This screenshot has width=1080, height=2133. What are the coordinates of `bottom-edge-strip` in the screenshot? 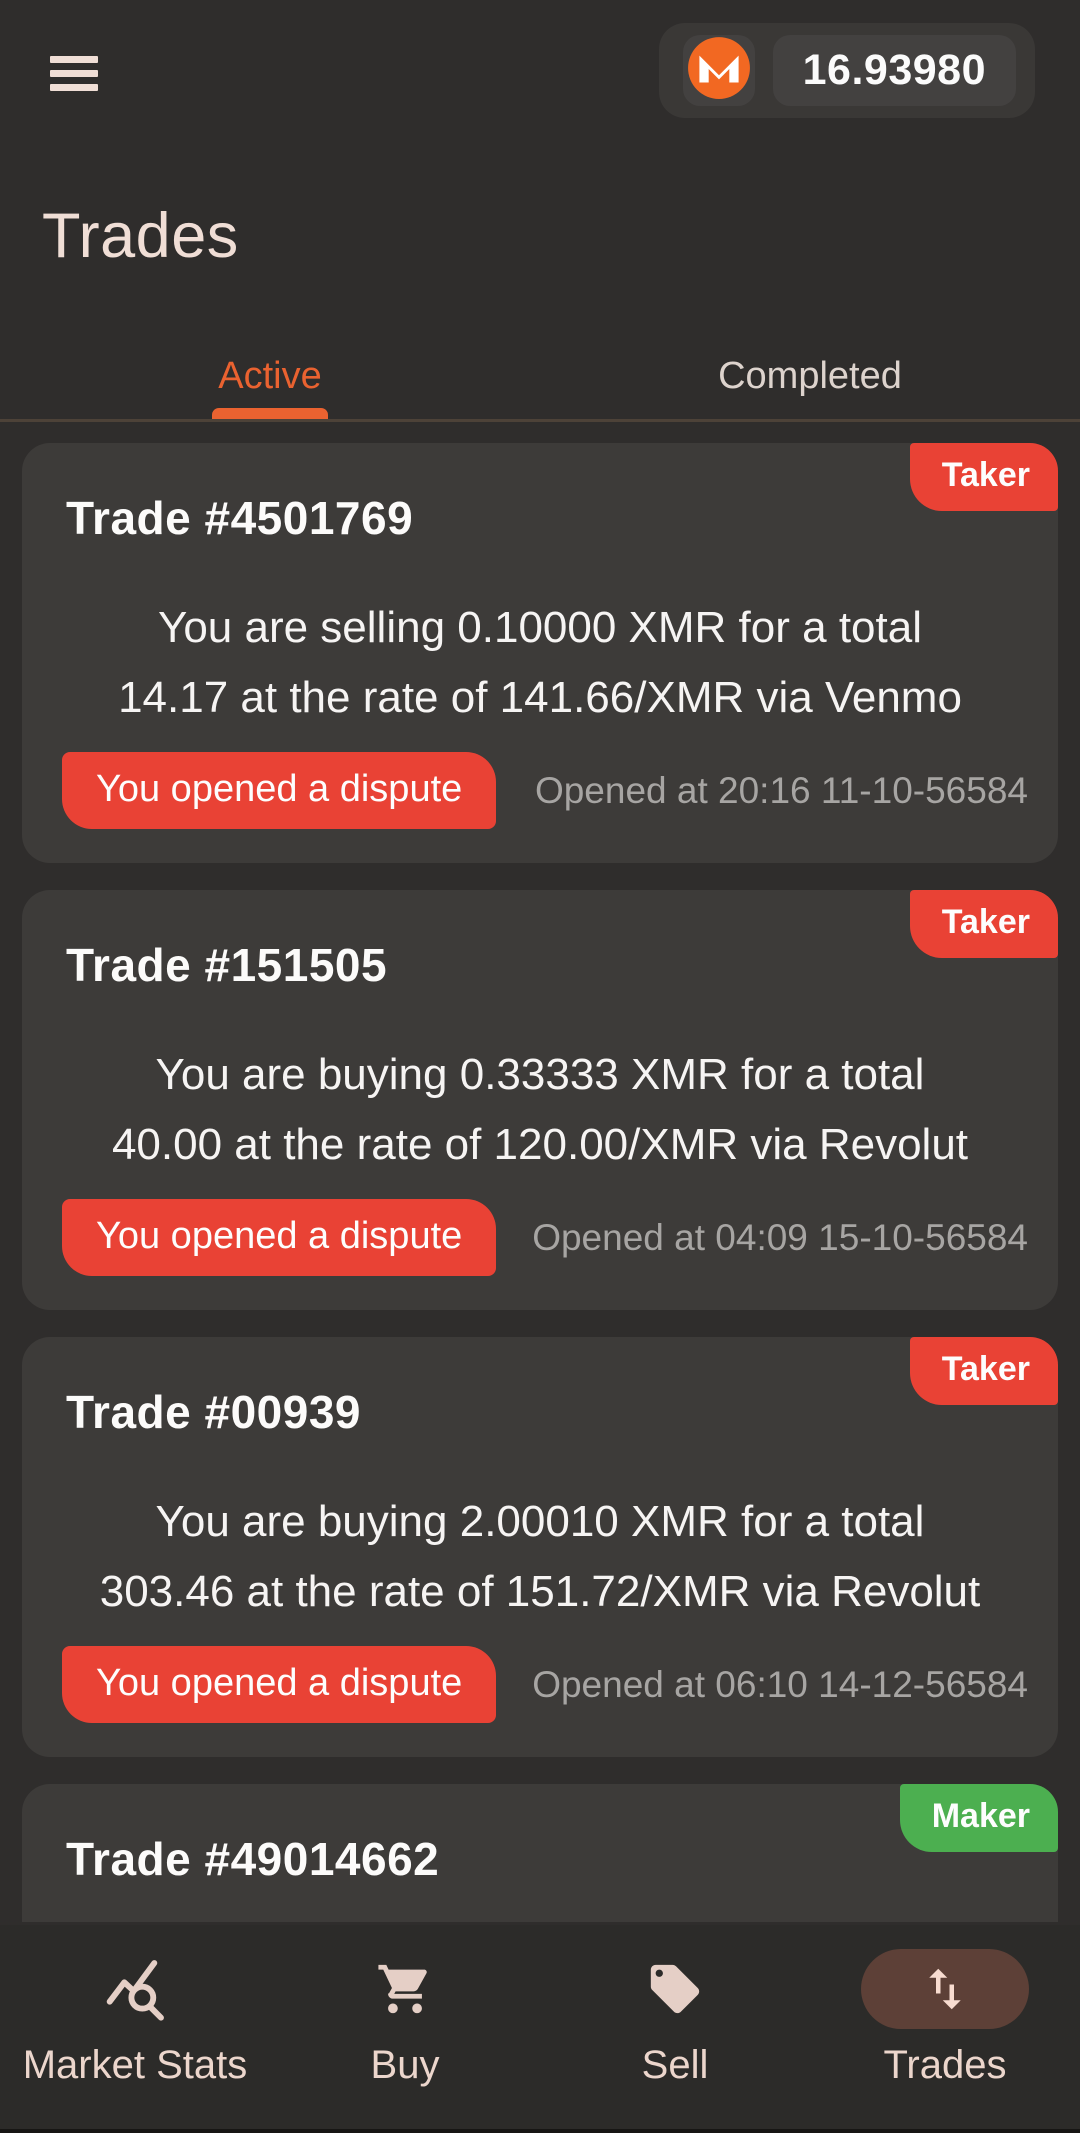 It's located at (540, 2131).